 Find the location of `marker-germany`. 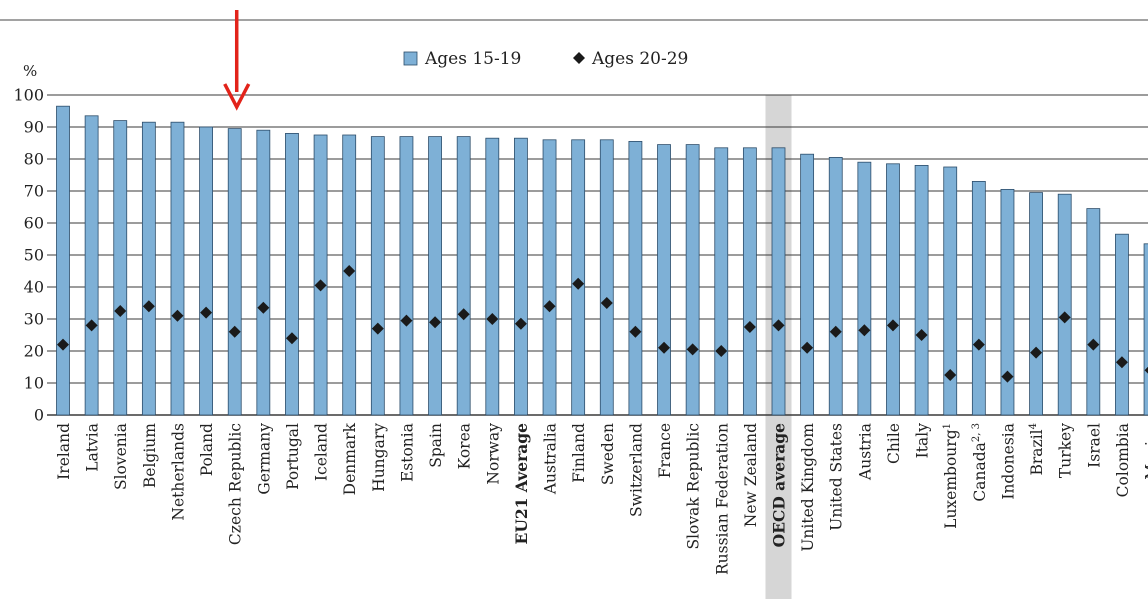

marker-germany is located at coordinates (263, 307).